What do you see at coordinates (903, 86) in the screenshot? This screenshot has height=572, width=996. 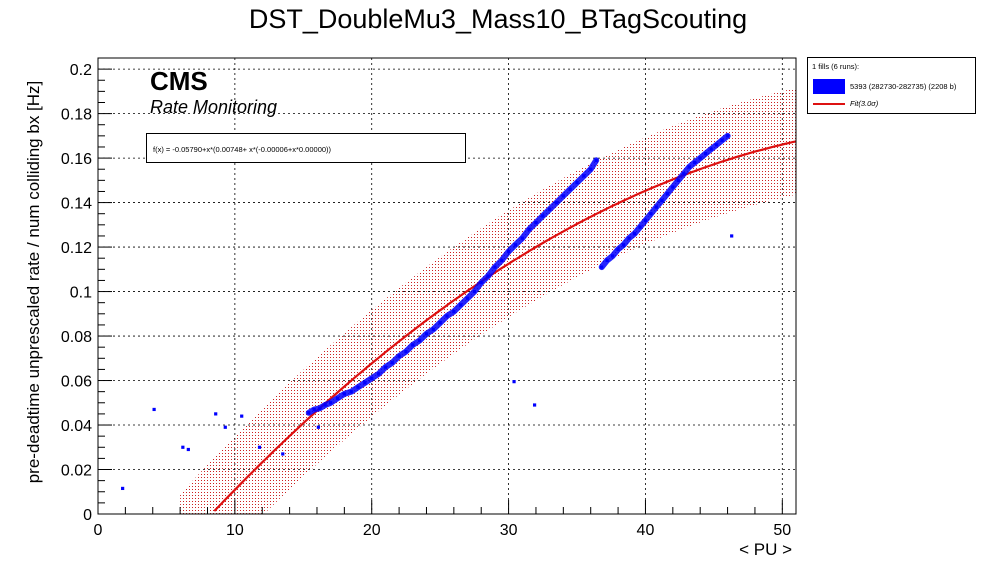 I see `legend-series-label: 5393 (282730-282735) (2208 b)` at bounding box center [903, 86].